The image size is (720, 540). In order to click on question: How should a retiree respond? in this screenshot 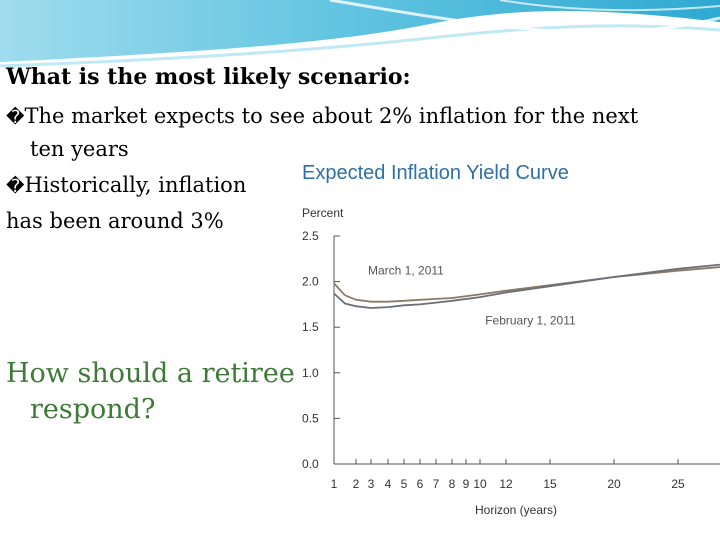, I will do `click(150, 392)`.